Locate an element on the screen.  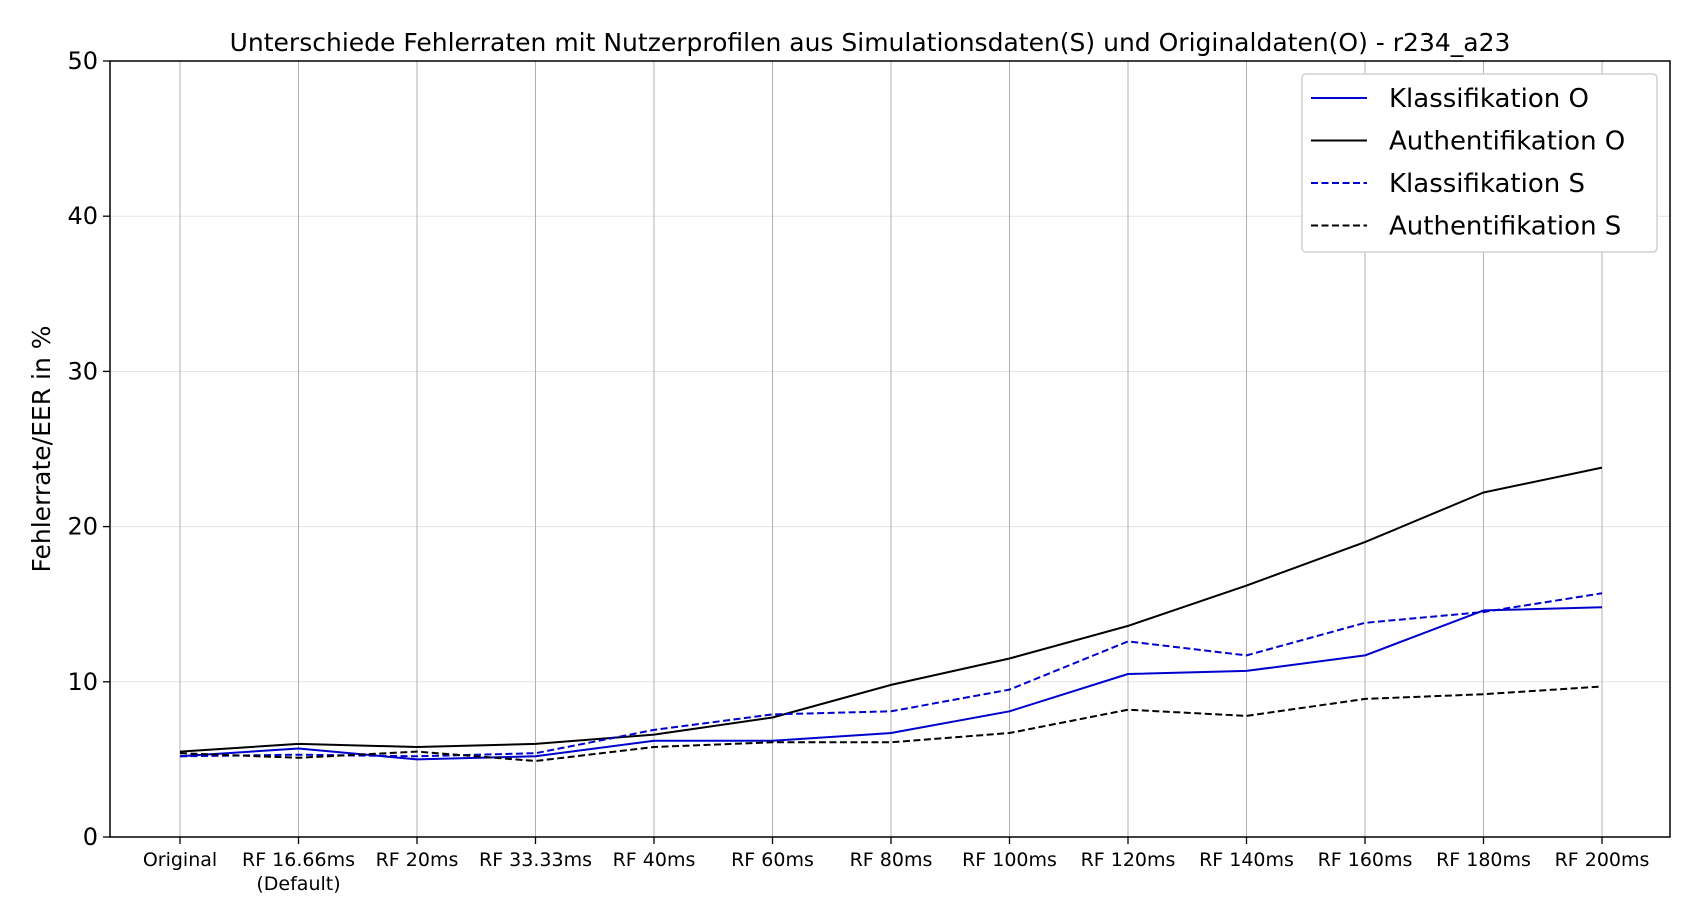
x-tick-label-line: RF 100ms is located at coordinates (1009, 860).